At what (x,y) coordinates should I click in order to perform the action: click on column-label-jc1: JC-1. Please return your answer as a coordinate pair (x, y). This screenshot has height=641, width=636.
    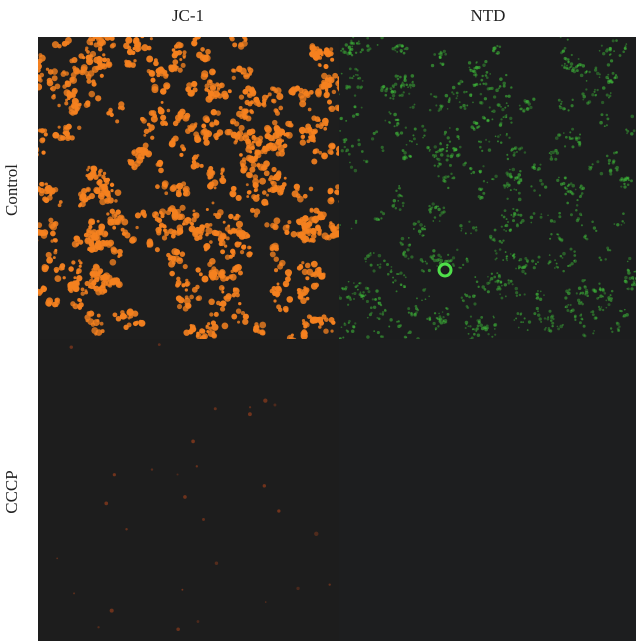
    Looking at the image, I should click on (188, 15).